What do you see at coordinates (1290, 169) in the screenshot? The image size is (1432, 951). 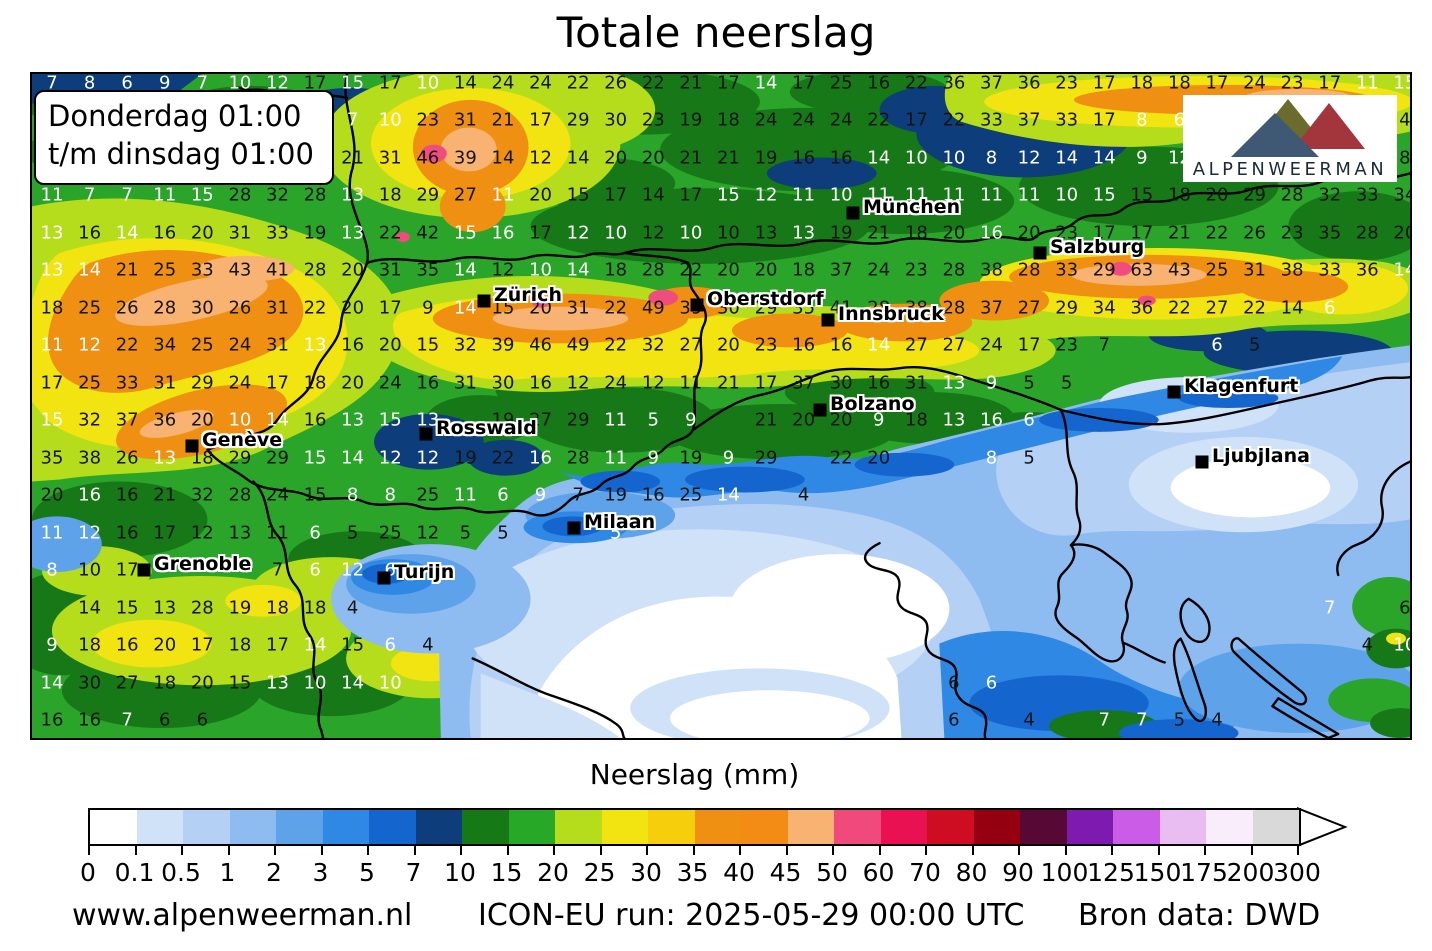 I see `logo-text: ALPENWEERMAN` at bounding box center [1290, 169].